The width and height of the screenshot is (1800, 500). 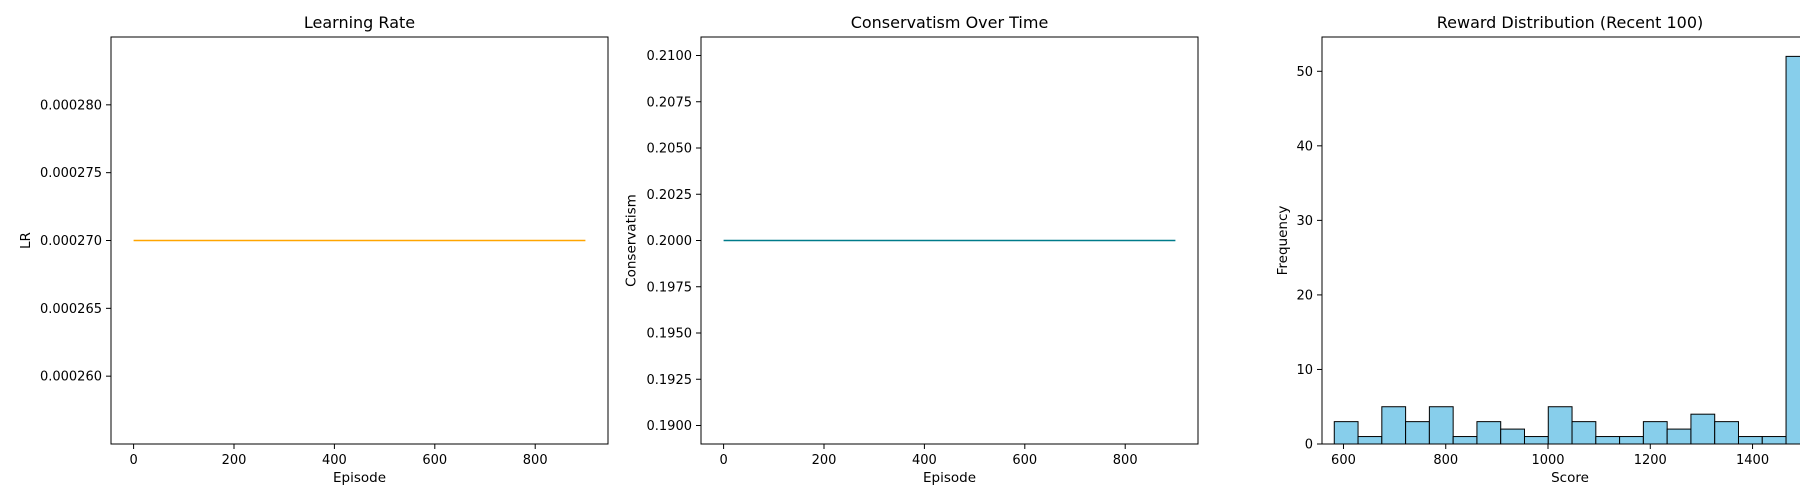 I want to click on chart-title: Reward Distribution (Recent 100), so click(x=1570, y=22).